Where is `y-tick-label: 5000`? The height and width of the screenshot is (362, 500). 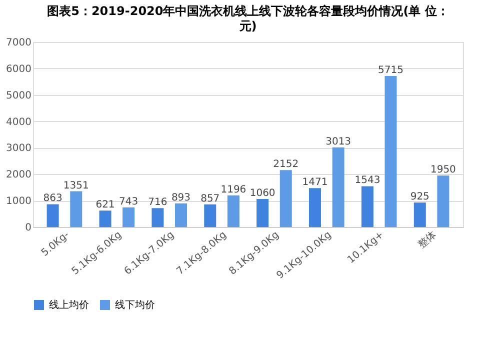 y-tick-label: 5000 is located at coordinates (19, 96).